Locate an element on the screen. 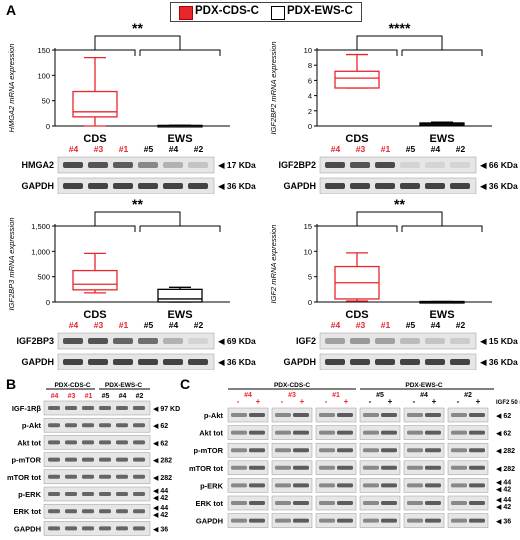 The height and width of the screenshot is (540, 520). y-axis-label: IGF2BP2 mRNA expression is located at coordinates (273, 87).